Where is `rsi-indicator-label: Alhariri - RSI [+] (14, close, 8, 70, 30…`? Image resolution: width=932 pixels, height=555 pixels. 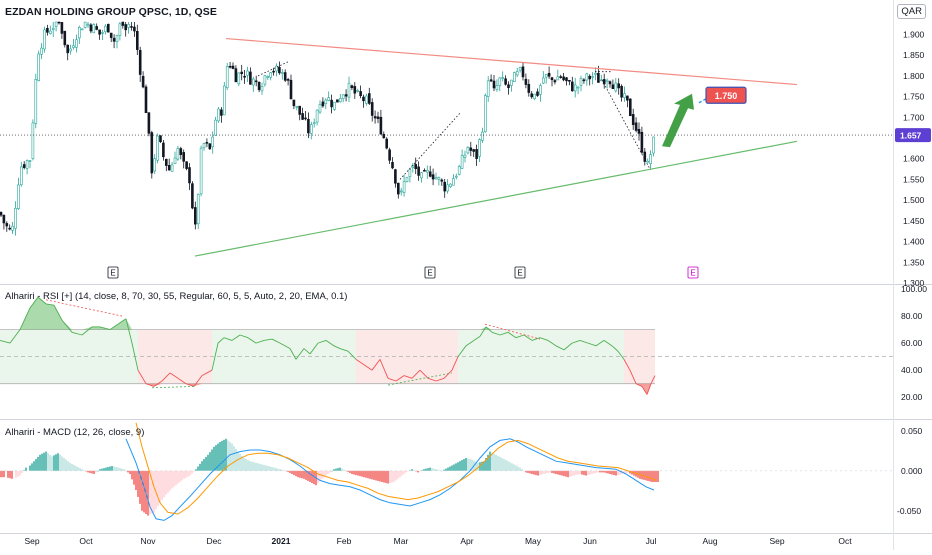 rsi-indicator-label: Alhariri - RSI [+] (14, close, 8, 70, 30… is located at coordinates (176, 296).